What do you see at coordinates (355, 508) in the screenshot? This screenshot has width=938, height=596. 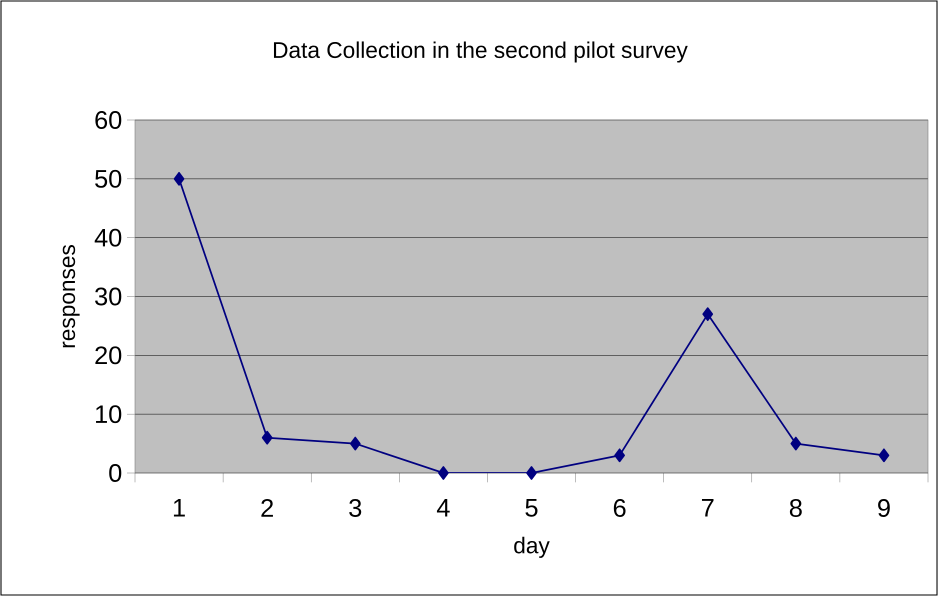 I see `x-tick-label: 3` at bounding box center [355, 508].